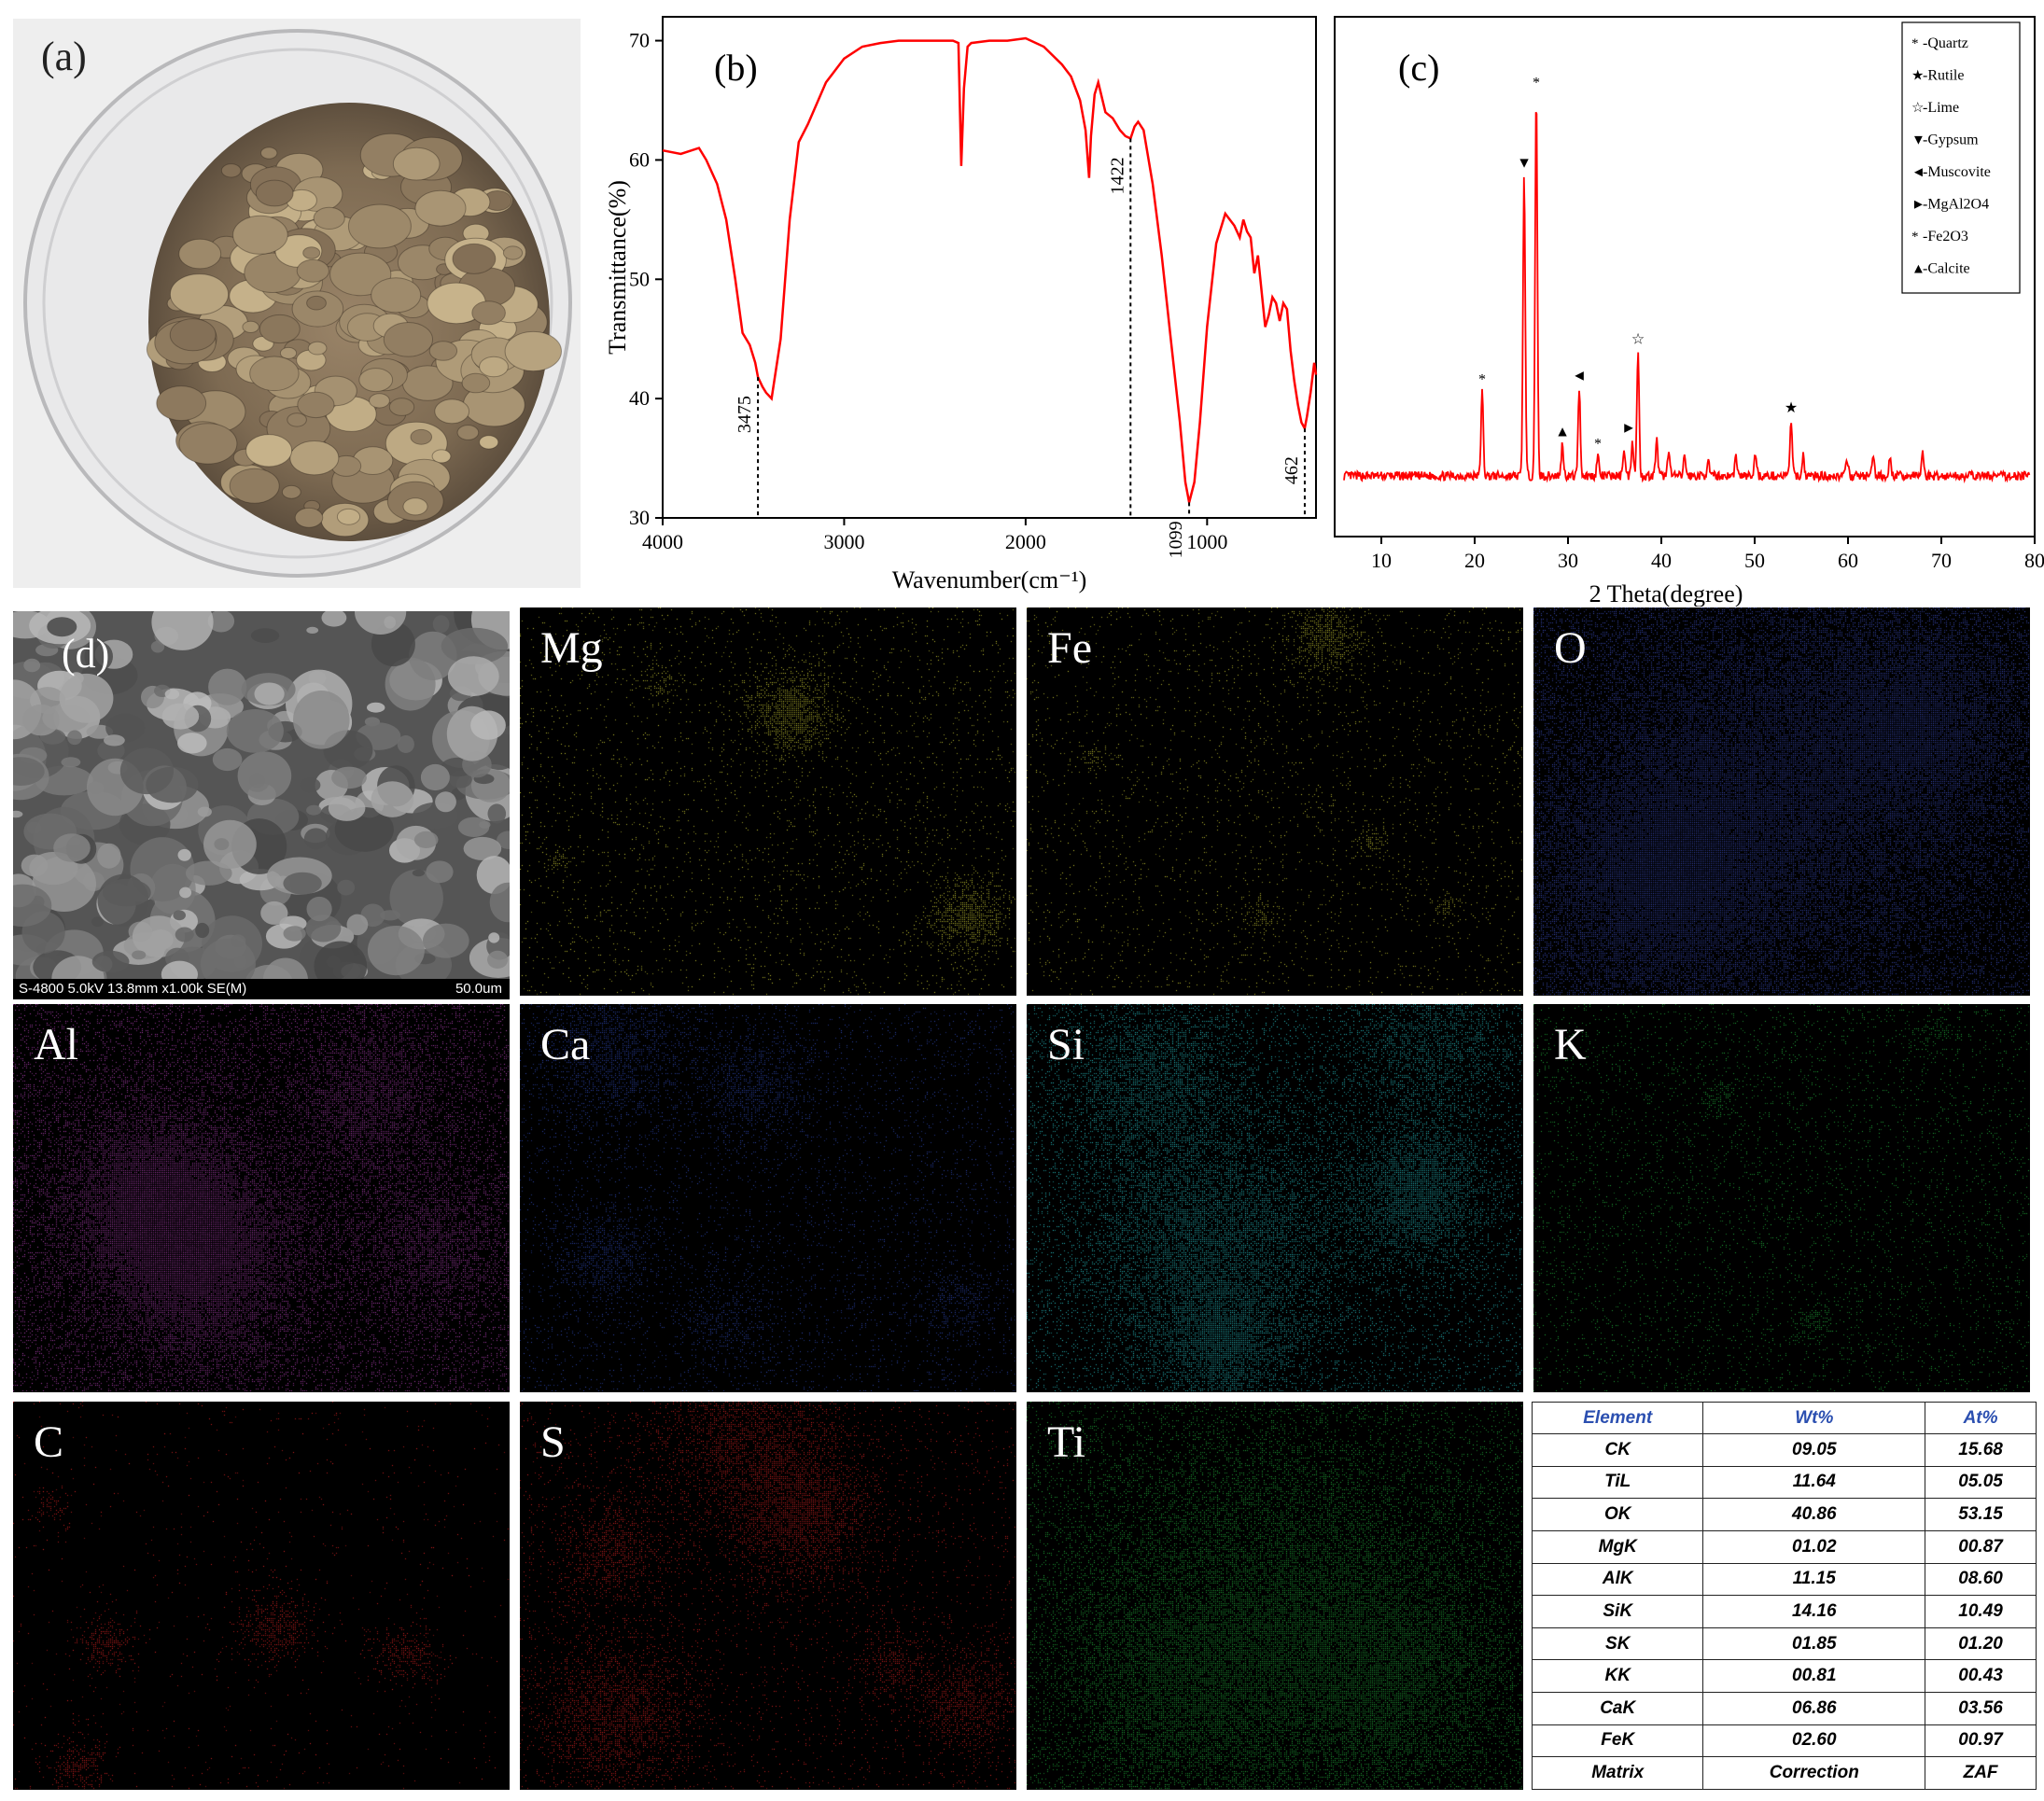 Image resolution: width=2044 pixels, height=1801 pixels. I want to click on table-row: FeK 02.60 00.97, so click(1784, 1741).